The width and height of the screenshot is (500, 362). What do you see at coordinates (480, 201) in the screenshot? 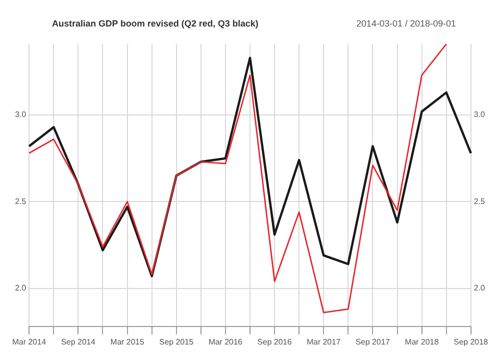
I see `y2-tick-label: 2.5` at bounding box center [480, 201].